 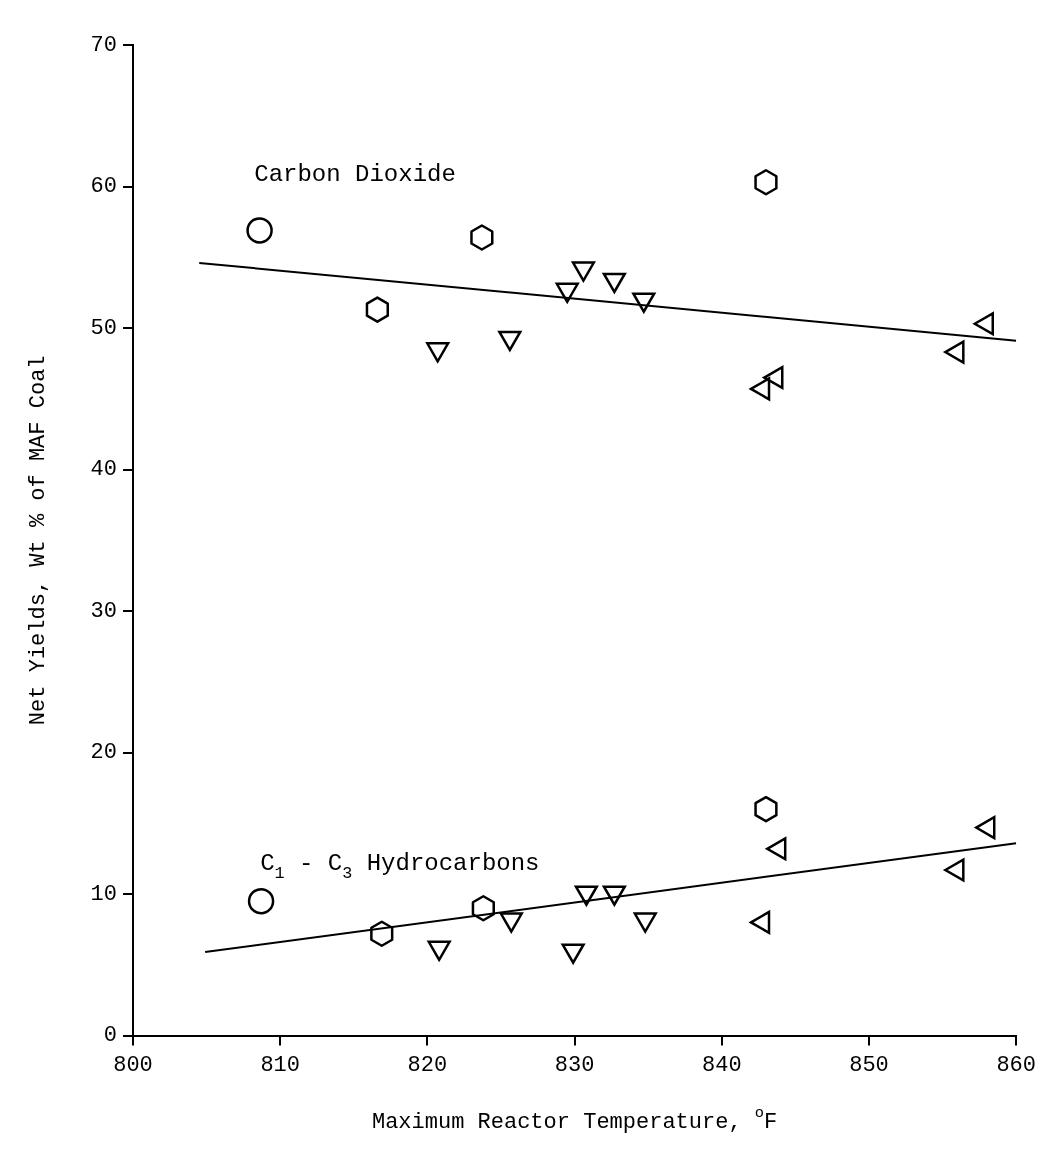 What do you see at coordinates (280, 1065) in the screenshot?
I see `x-tick-label: 810` at bounding box center [280, 1065].